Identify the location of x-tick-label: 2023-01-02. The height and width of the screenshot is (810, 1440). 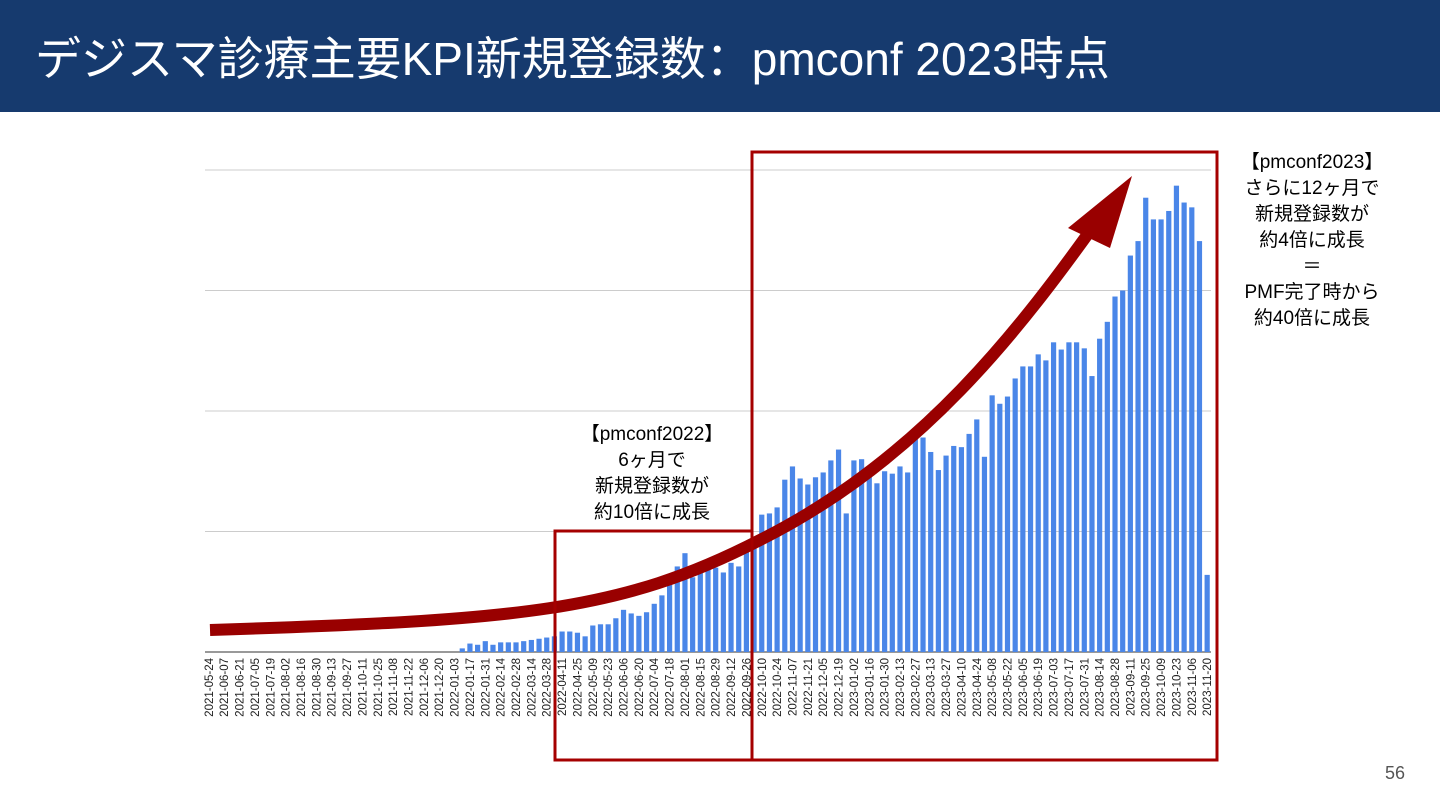
(855, 687).